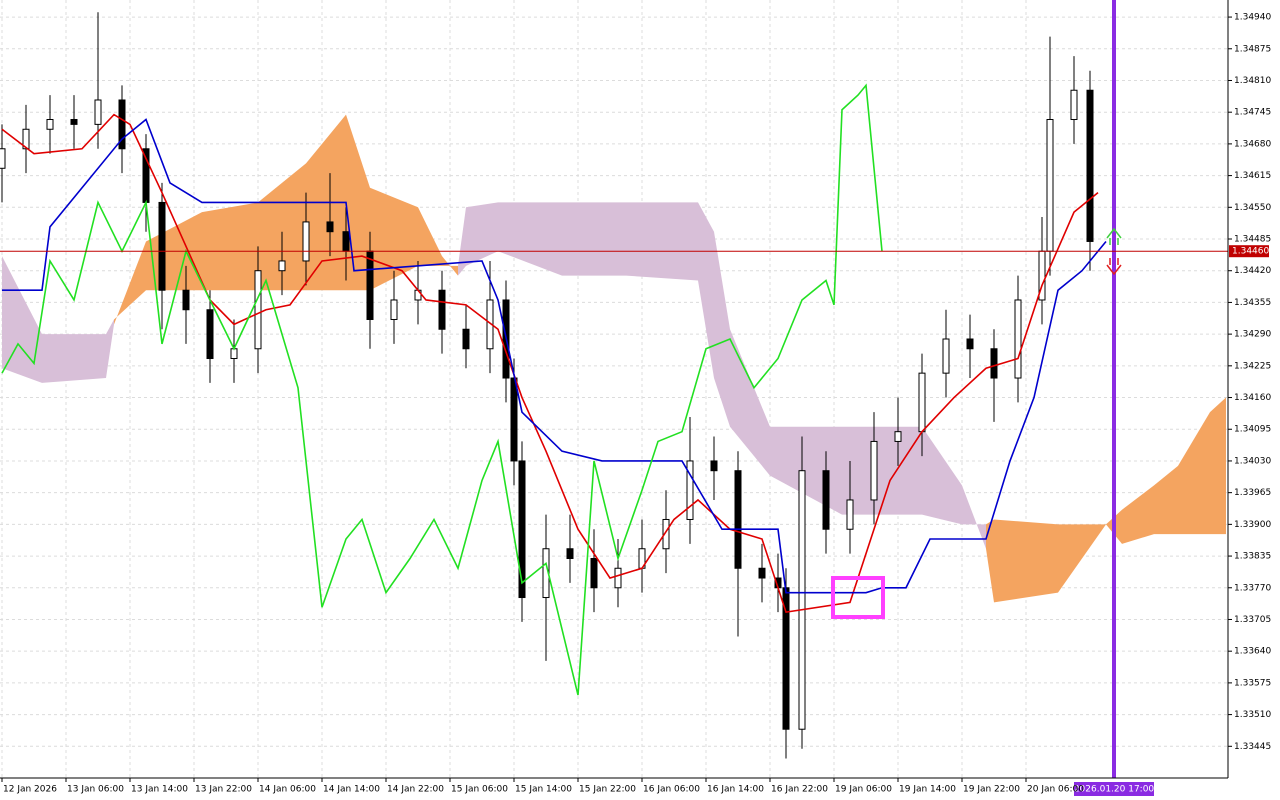  I want to click on price-label-bg, so click(1249, 251).